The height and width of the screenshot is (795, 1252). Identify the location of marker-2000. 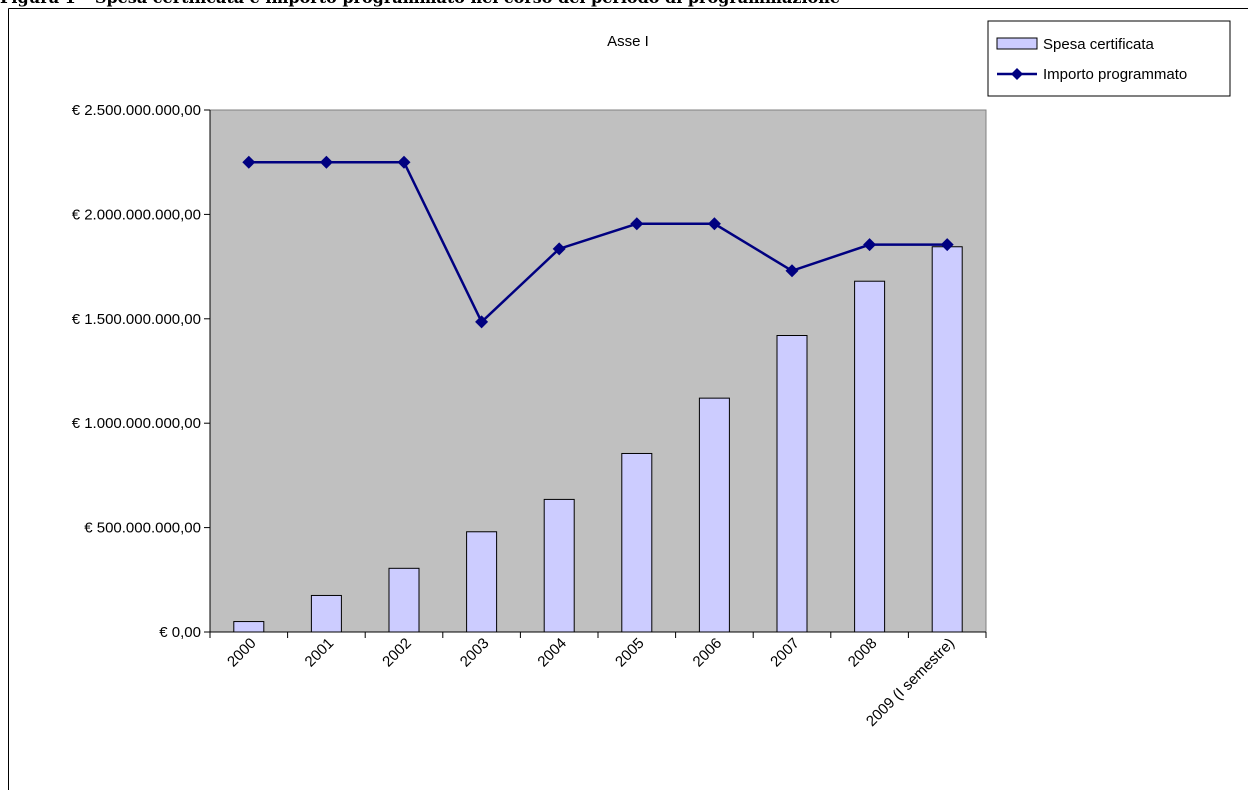
(249, 162).